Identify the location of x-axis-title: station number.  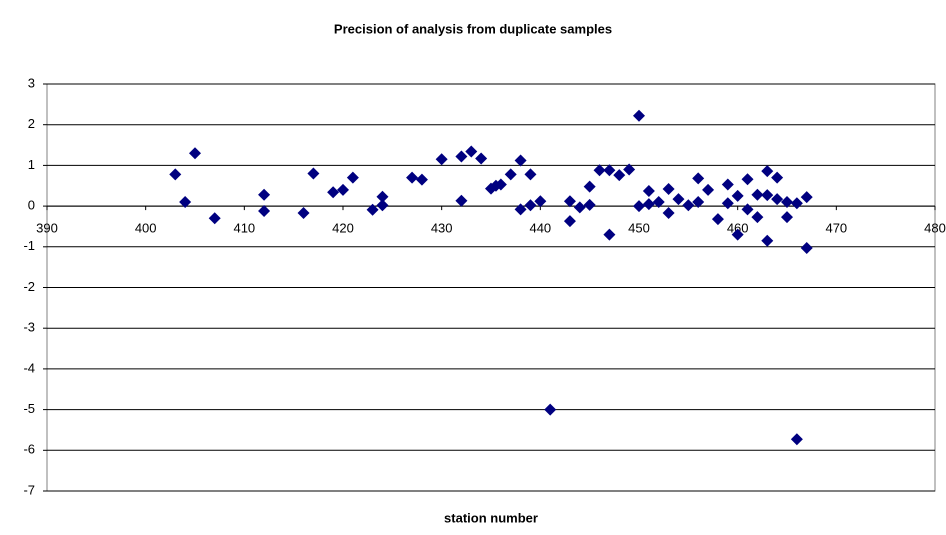
(491, 517).